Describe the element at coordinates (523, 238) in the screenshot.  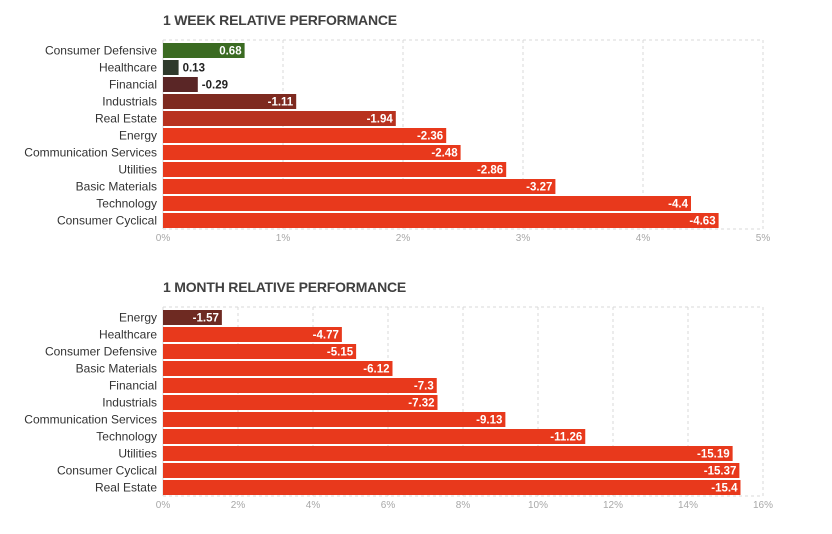
I see `x-tick-label: 3%` at that location.